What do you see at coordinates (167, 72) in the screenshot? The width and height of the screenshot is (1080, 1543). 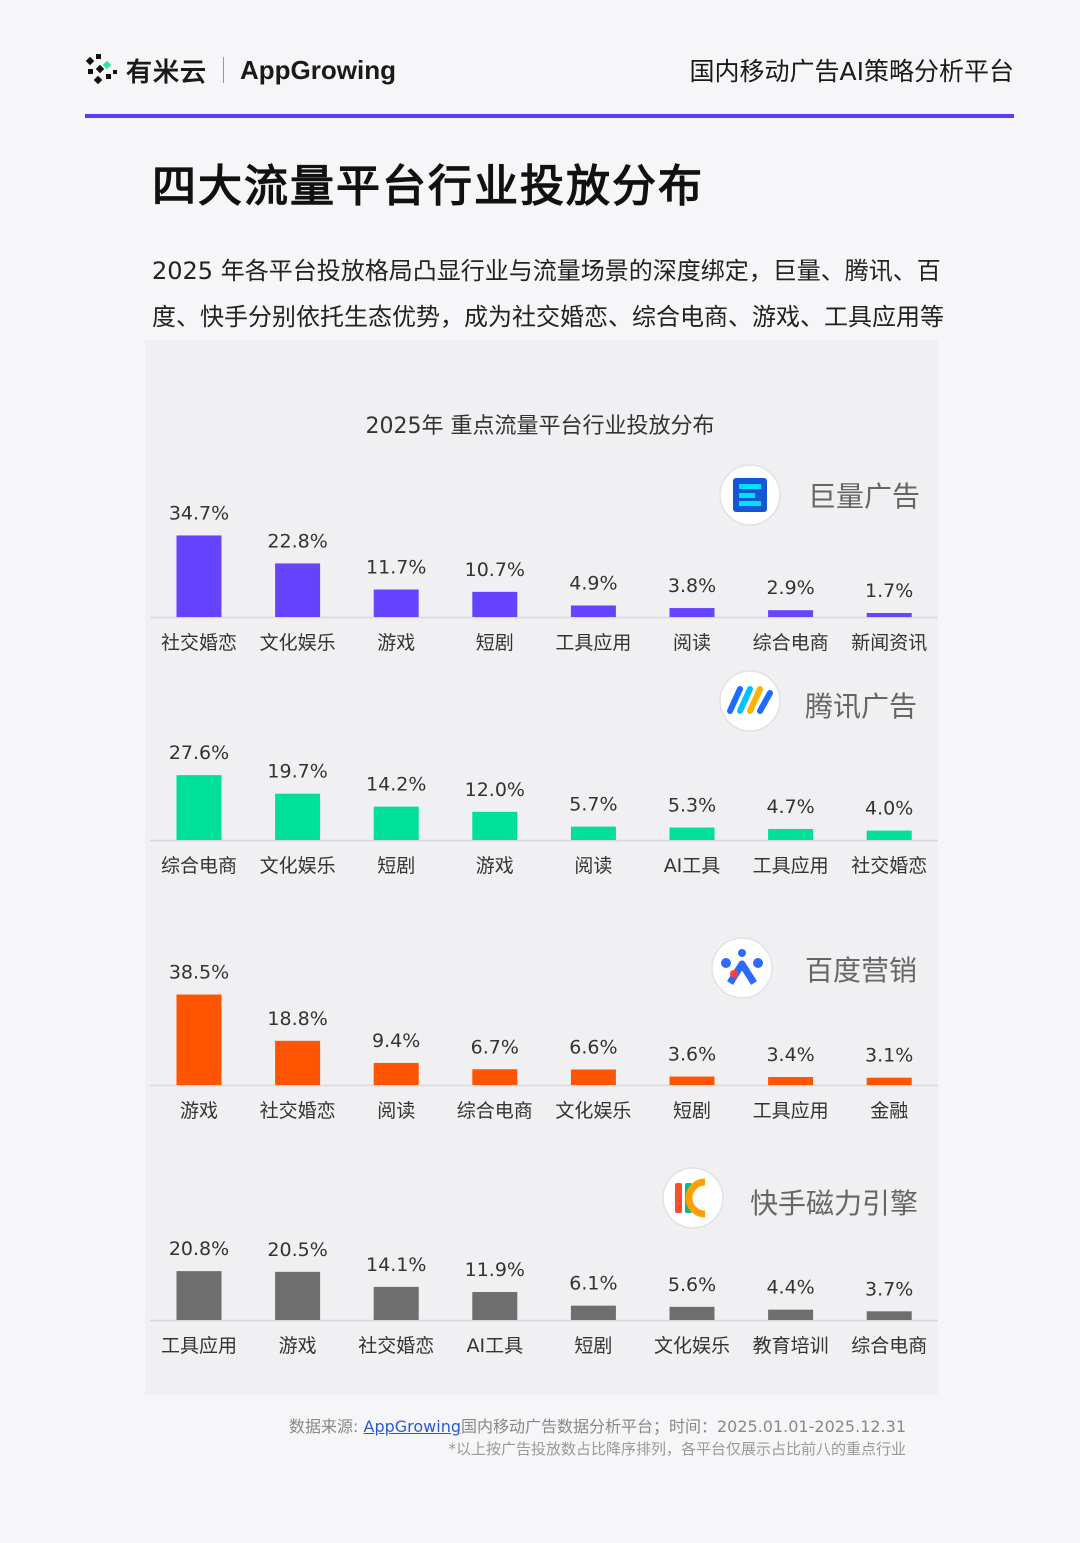 I see `logo-cn-text: 有米云` at bounding box center [167, 72].